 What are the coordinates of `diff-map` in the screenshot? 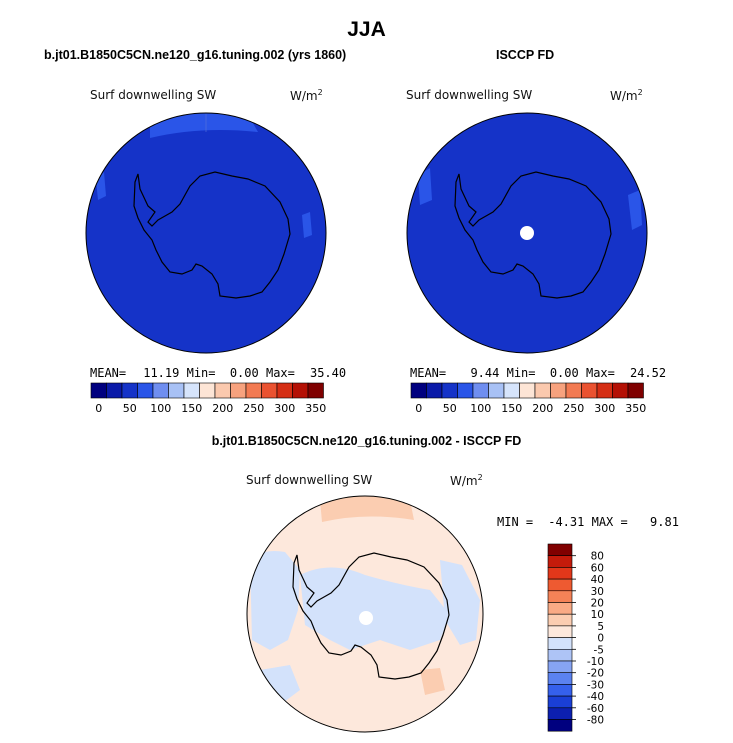 It's located at (365, 614).